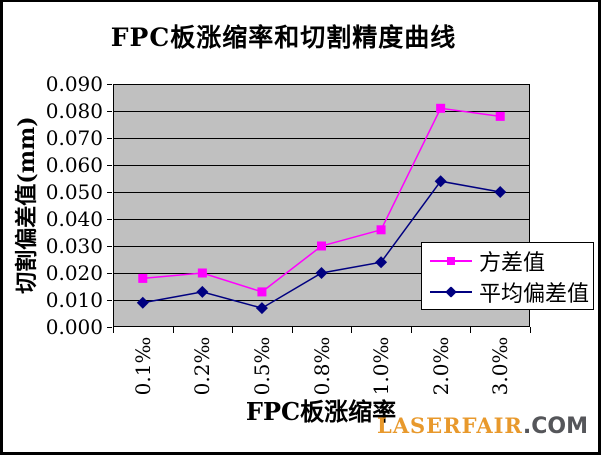 The height and width of the screenshot is (455, 601). Describe the element at coordinates (440, 366) in the screenshot. I see `x-category-label: 2.0‰` at that location.